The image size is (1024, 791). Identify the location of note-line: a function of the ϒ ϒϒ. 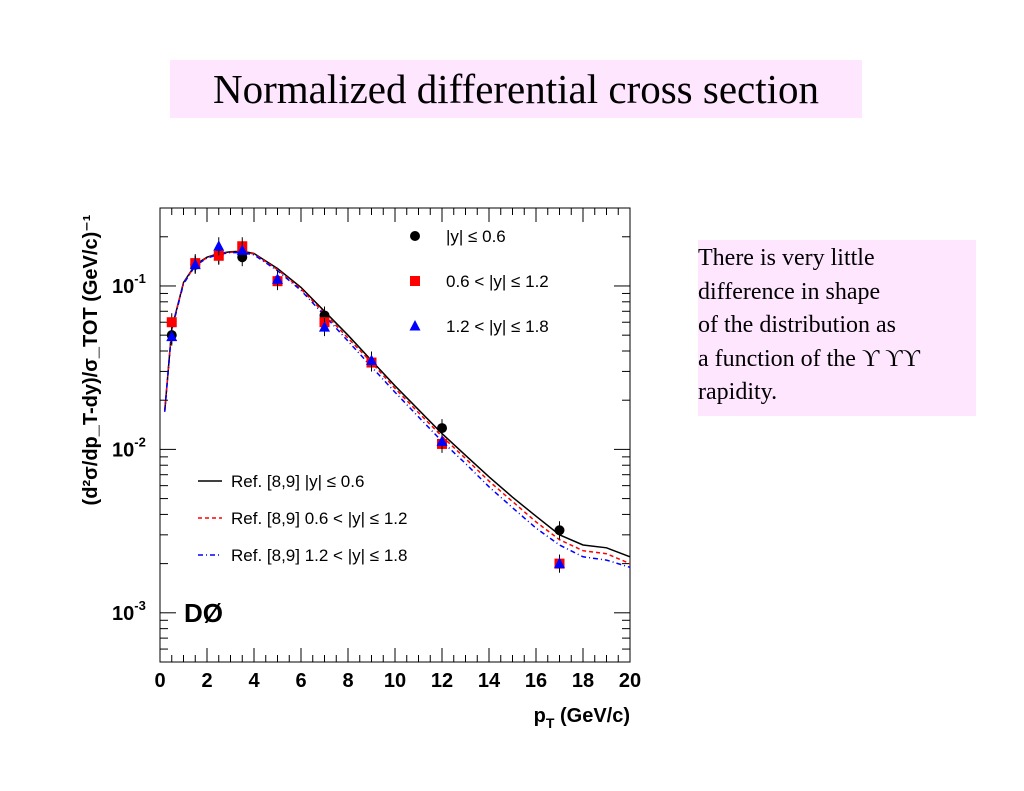
(809, 358).